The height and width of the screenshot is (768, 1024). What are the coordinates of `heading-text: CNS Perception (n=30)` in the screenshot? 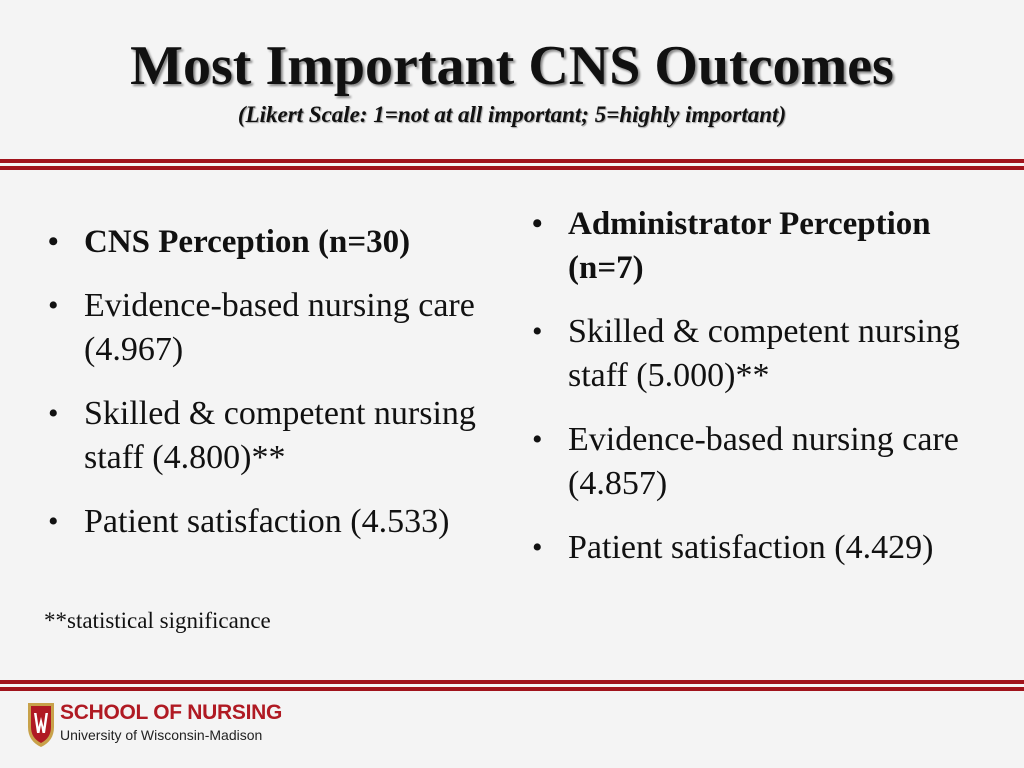 It's located at (247, 242).